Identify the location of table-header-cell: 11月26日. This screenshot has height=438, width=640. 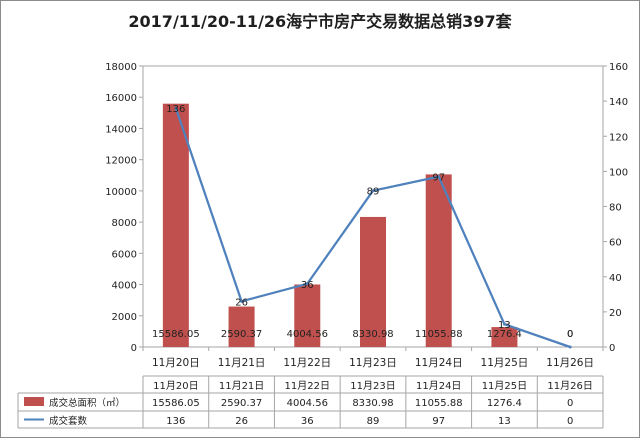
(569, 386).